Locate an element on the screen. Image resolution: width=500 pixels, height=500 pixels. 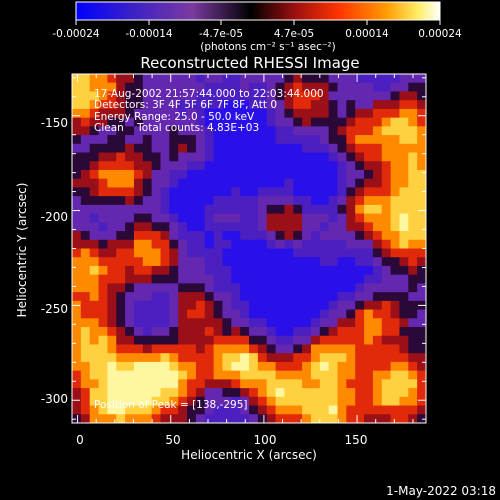
info-line-detectors: Detectors: 3F 4F 5F 6F 7F 8F, Att 0 is located at coordinates (185, 105).